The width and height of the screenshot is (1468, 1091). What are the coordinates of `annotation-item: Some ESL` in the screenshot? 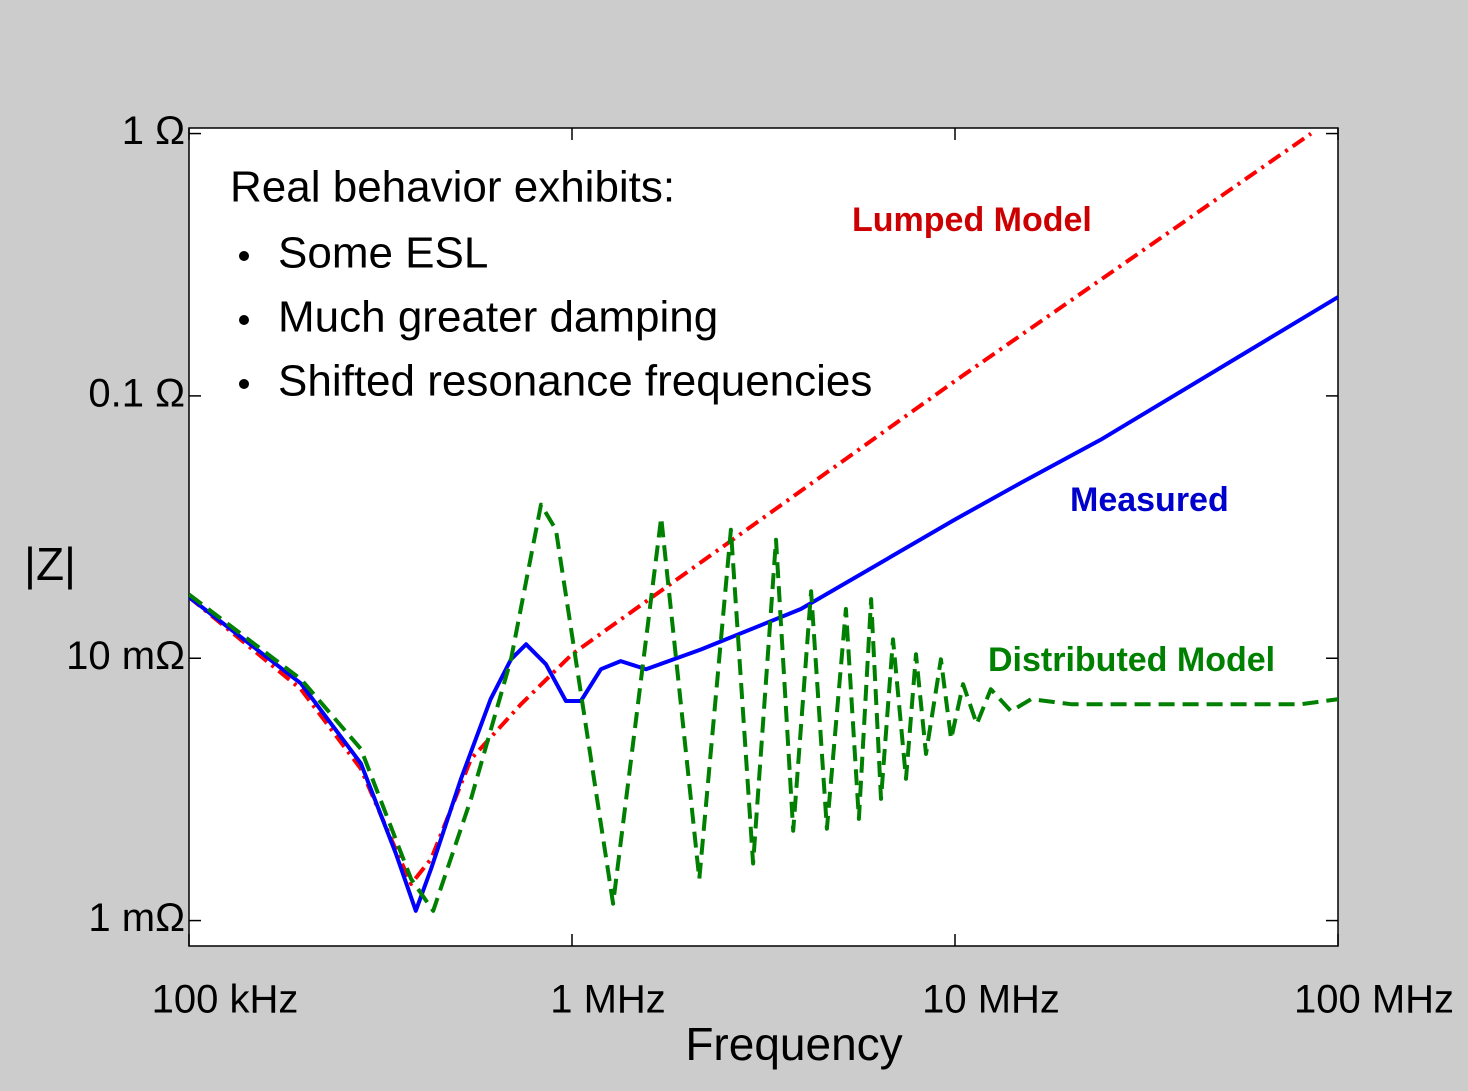 It's located at (383, 253).